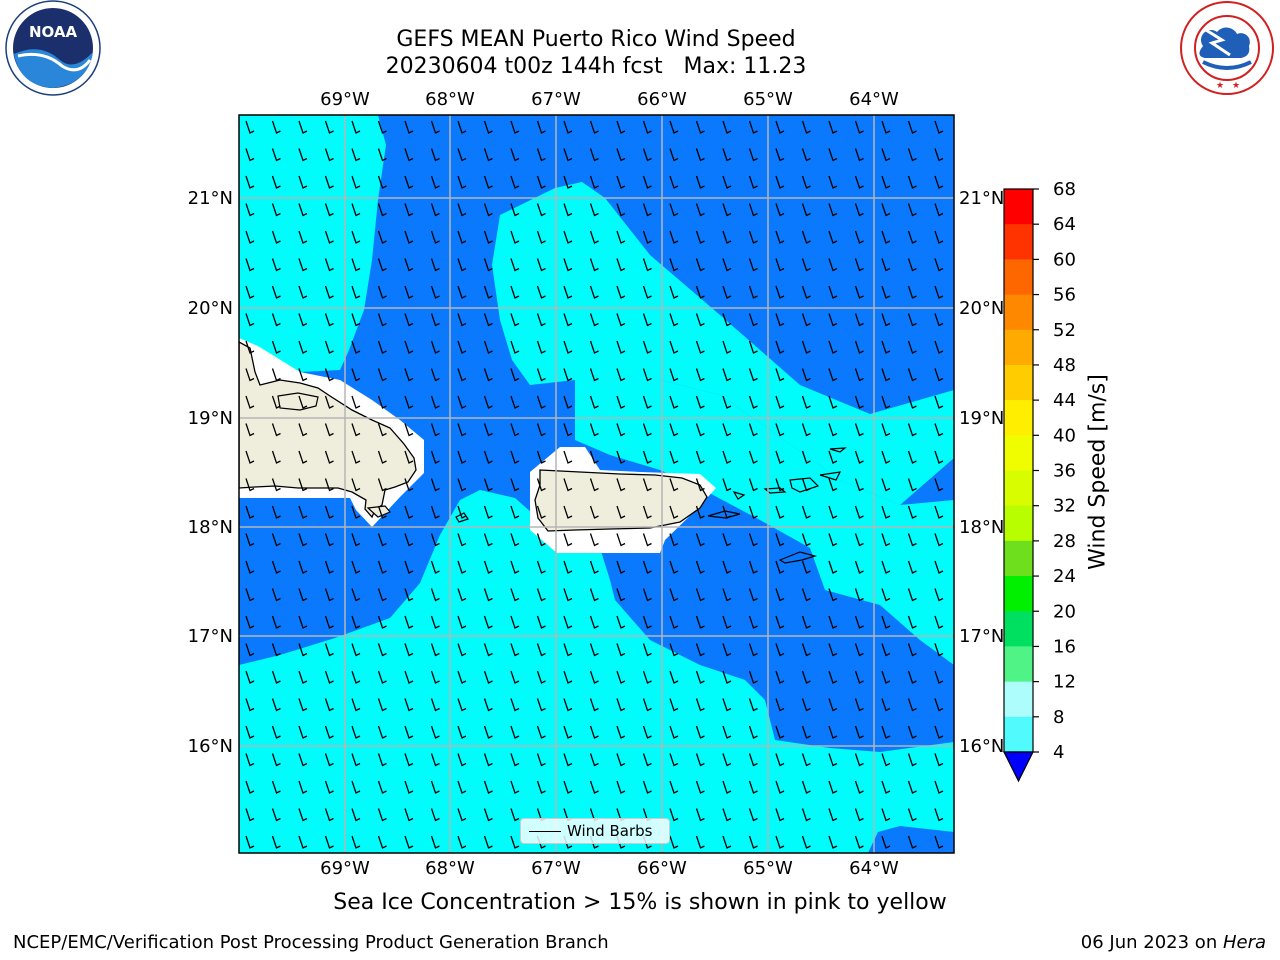 This screenshot has width=1280, height=960. Describe the element at coordinates (1039, 481) in the screenshot. I see `colorbar: 68 64 60 56 52 48 44 40 36 32 28 24 20 16 12 8 4` at that location.